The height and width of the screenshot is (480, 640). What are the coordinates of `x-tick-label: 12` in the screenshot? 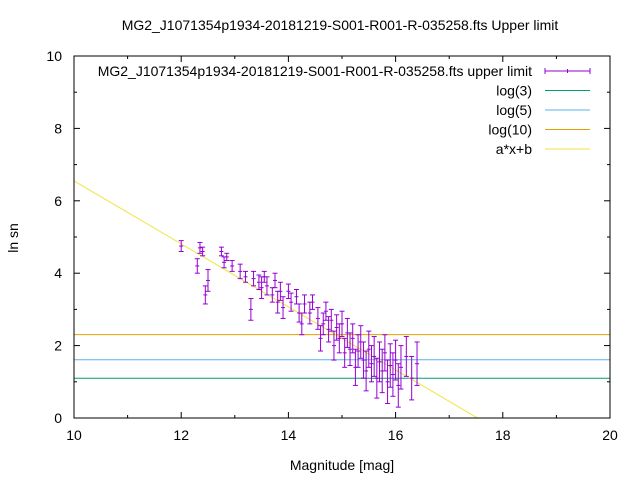 It's located at (181, 435).